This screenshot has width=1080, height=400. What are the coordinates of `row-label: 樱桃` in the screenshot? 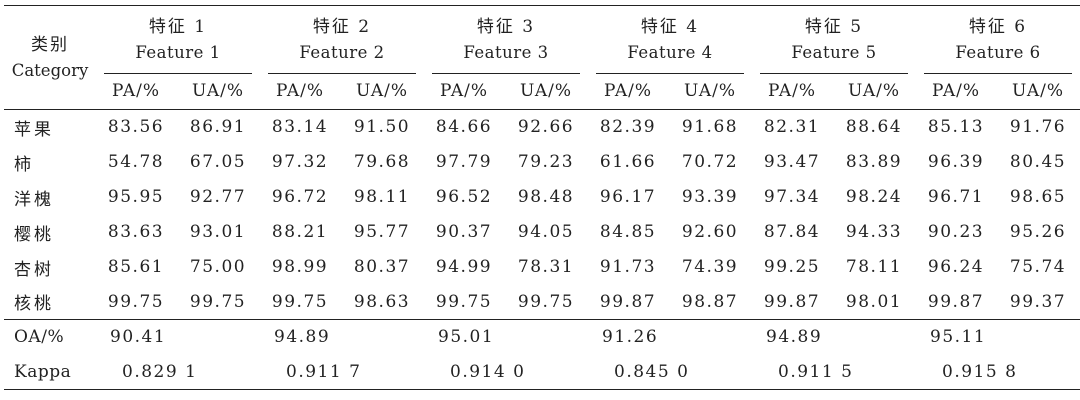 It's located at (34, 234).